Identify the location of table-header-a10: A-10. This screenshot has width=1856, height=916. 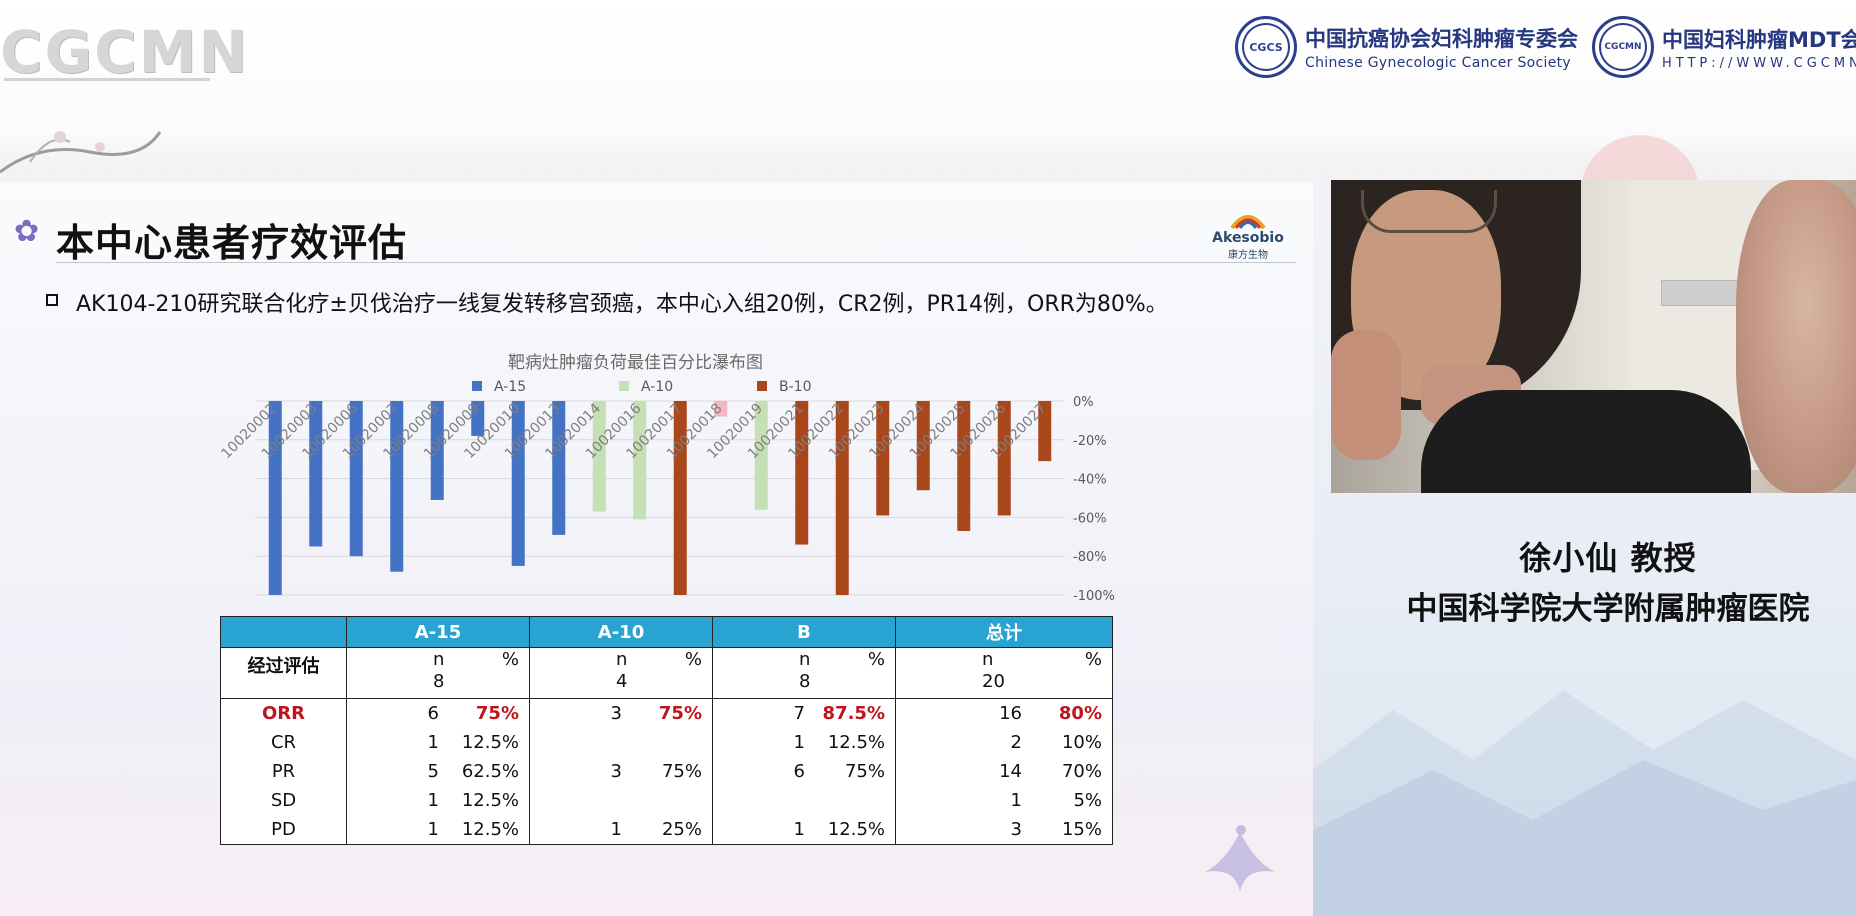
(621, 632).